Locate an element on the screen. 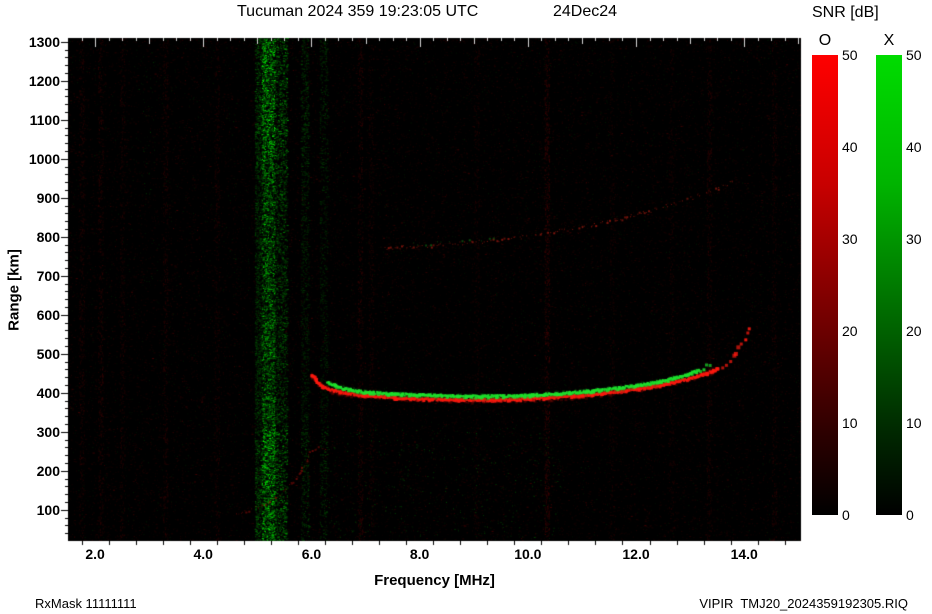 This screenshot has width=932, height=614. colorbar-o-gradient is located at coordinates (825, 285).